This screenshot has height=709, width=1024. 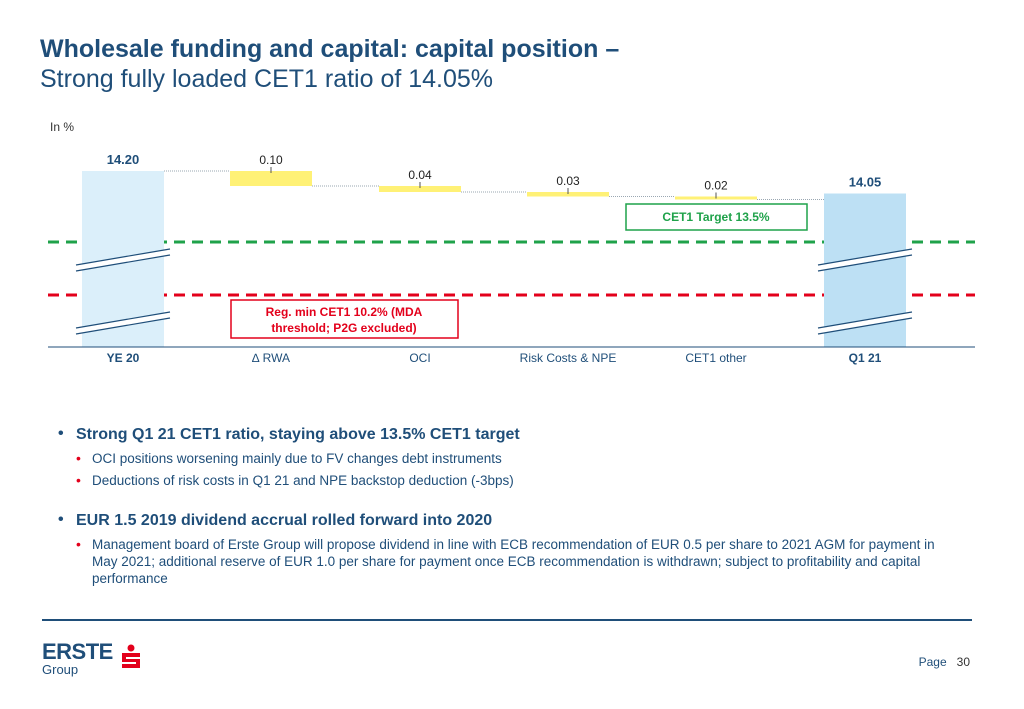 What do you see at coordinates (344, 312) in the screenshot?
I see `reg-min-label-line-1: Reg. min CET1 10.2% (MDA` at bounding box center [344, 312].